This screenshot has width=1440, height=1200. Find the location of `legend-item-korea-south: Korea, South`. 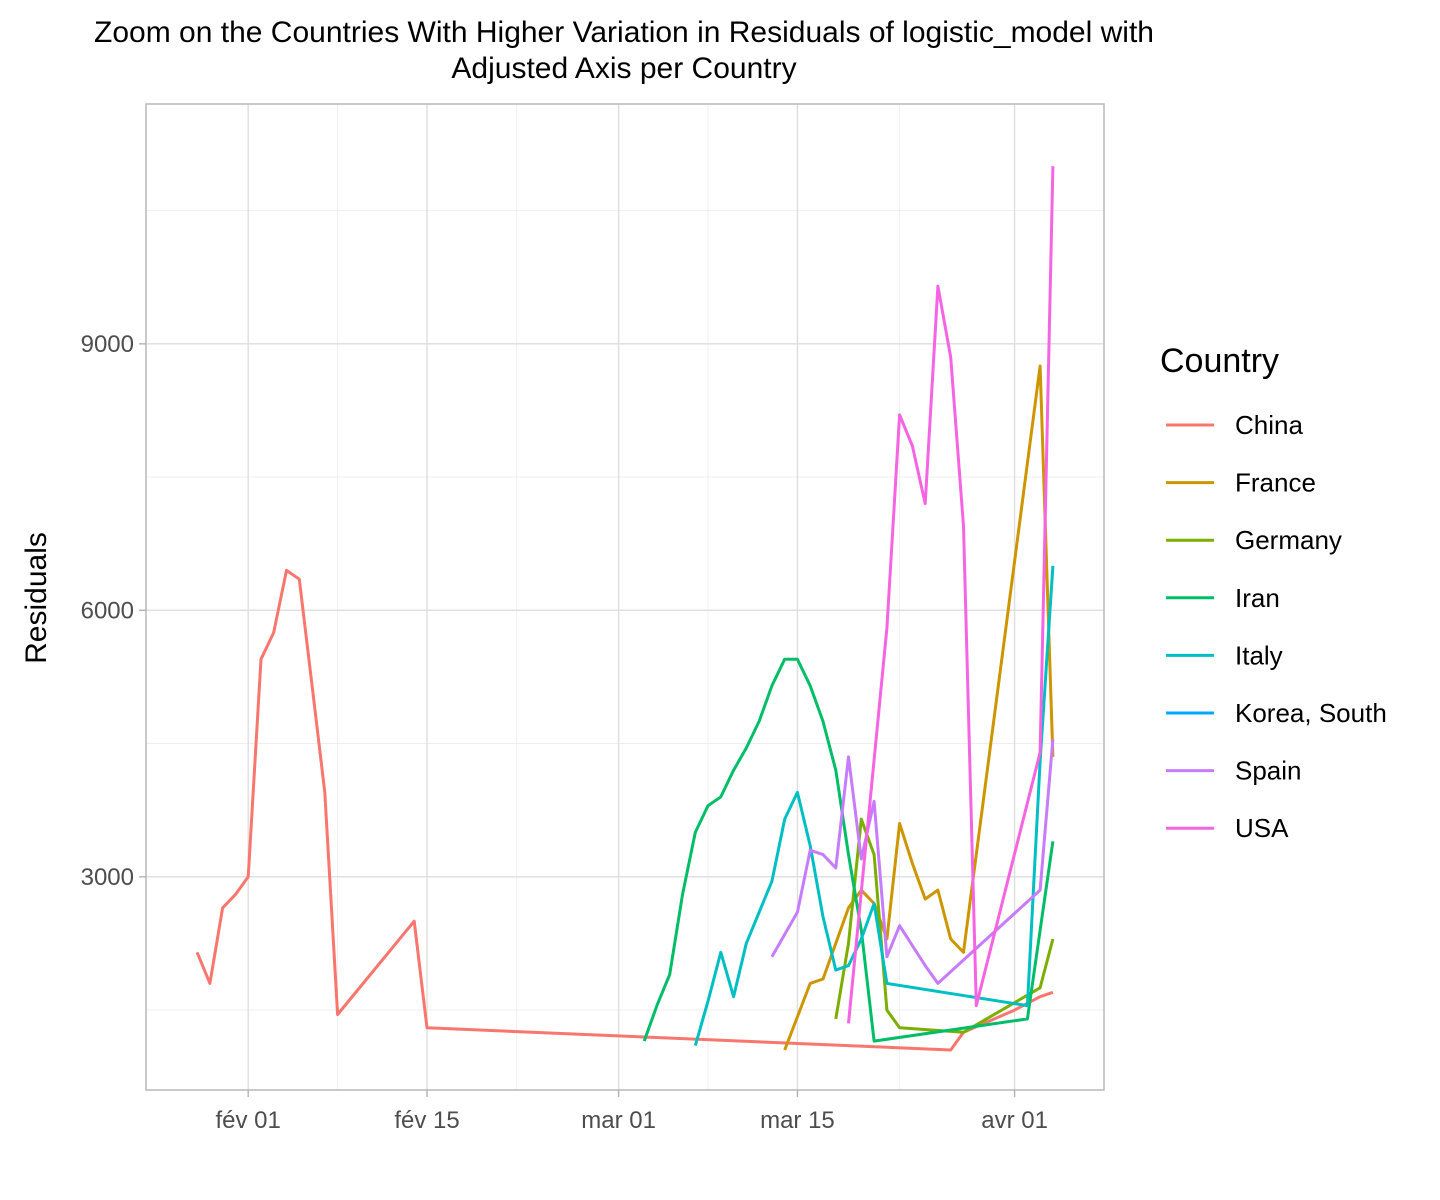

legend-item-korea-south: Korea, South is located at coordinates (1276, 713).